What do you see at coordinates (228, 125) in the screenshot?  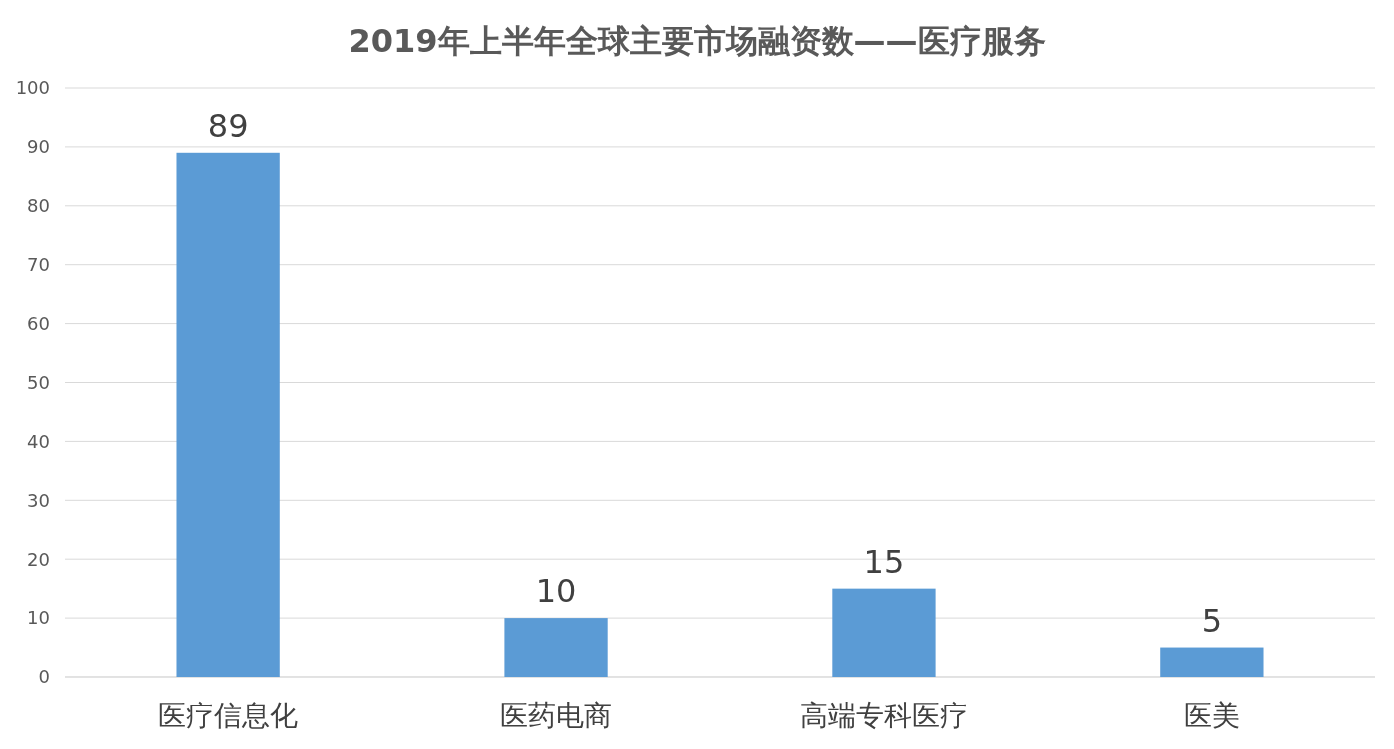 I see `data-label: 89` at bounding box center [228, 125].